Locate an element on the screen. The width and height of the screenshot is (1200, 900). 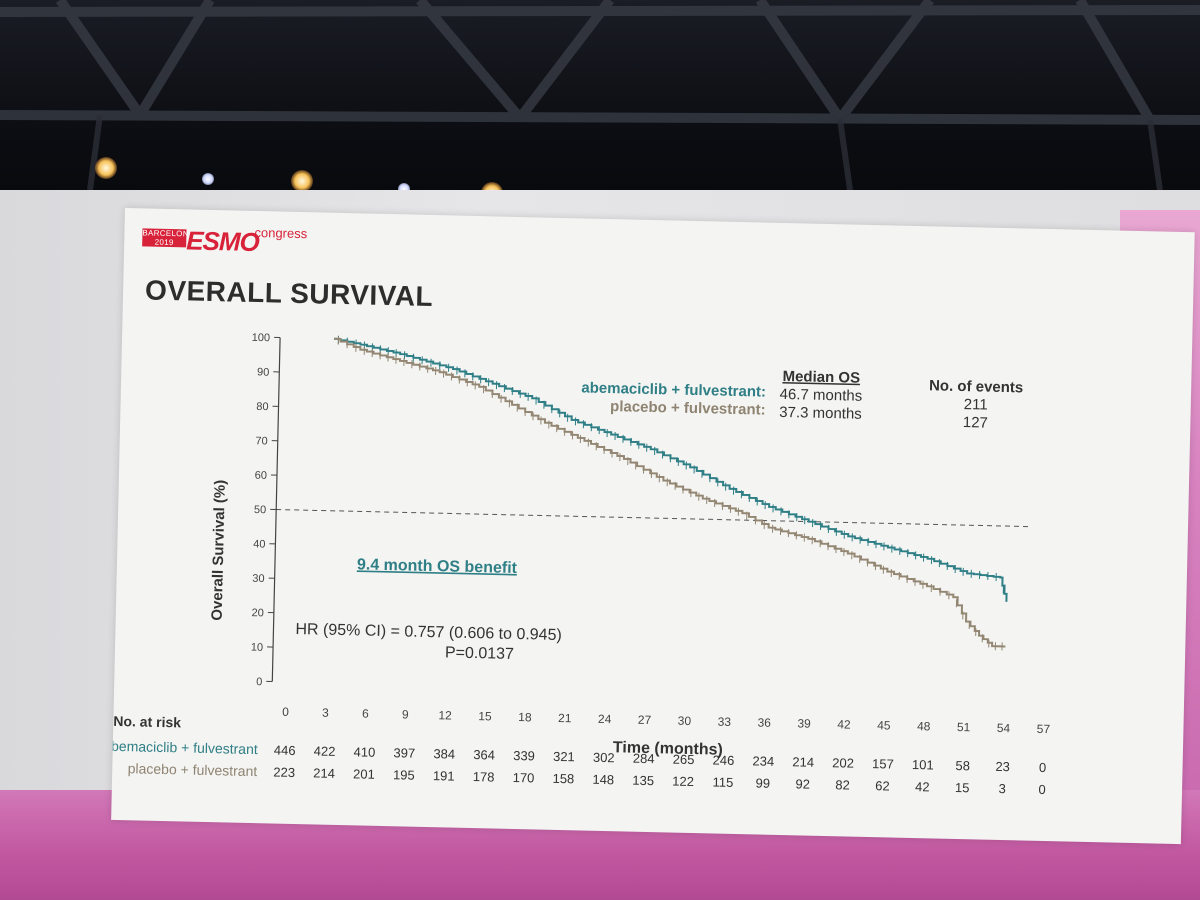
risk-value: 364 is located at coordinates (484, 754).